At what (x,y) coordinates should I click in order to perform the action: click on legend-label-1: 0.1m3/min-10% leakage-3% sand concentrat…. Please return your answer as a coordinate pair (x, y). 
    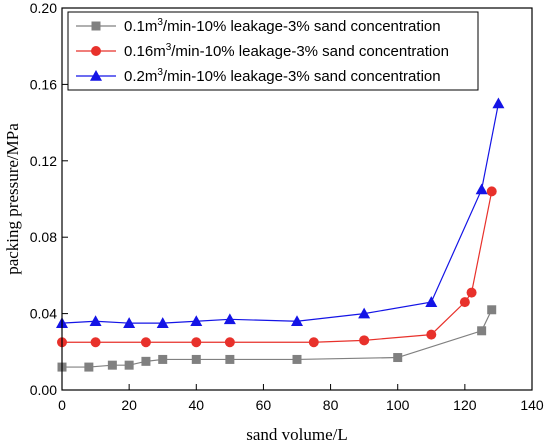
    Looking at the image, I should click on (282, 26).